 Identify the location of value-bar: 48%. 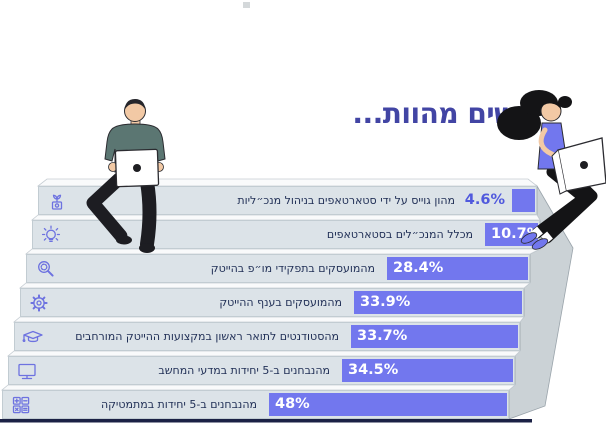
(388, 404).